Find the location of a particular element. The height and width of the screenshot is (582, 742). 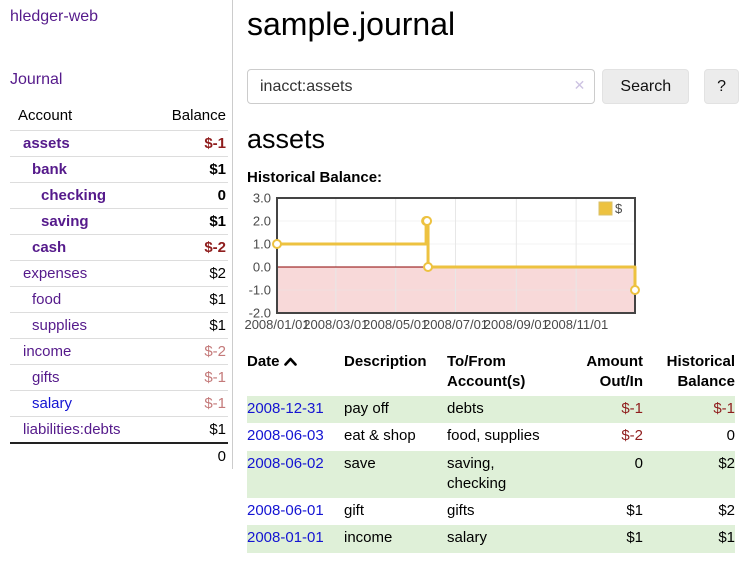

accounts-total-row: 0 is located at coordinates (119, 455).